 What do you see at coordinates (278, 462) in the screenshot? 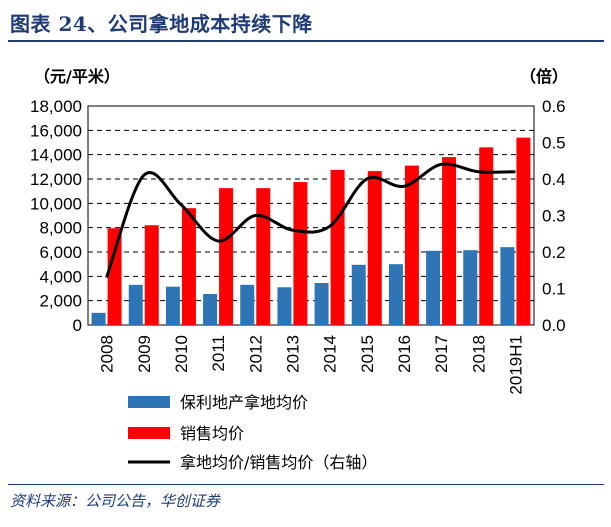
I see `legend-label-ratio: 拿地均价/销售均价（右轴）` at bounding box center [278, 462].